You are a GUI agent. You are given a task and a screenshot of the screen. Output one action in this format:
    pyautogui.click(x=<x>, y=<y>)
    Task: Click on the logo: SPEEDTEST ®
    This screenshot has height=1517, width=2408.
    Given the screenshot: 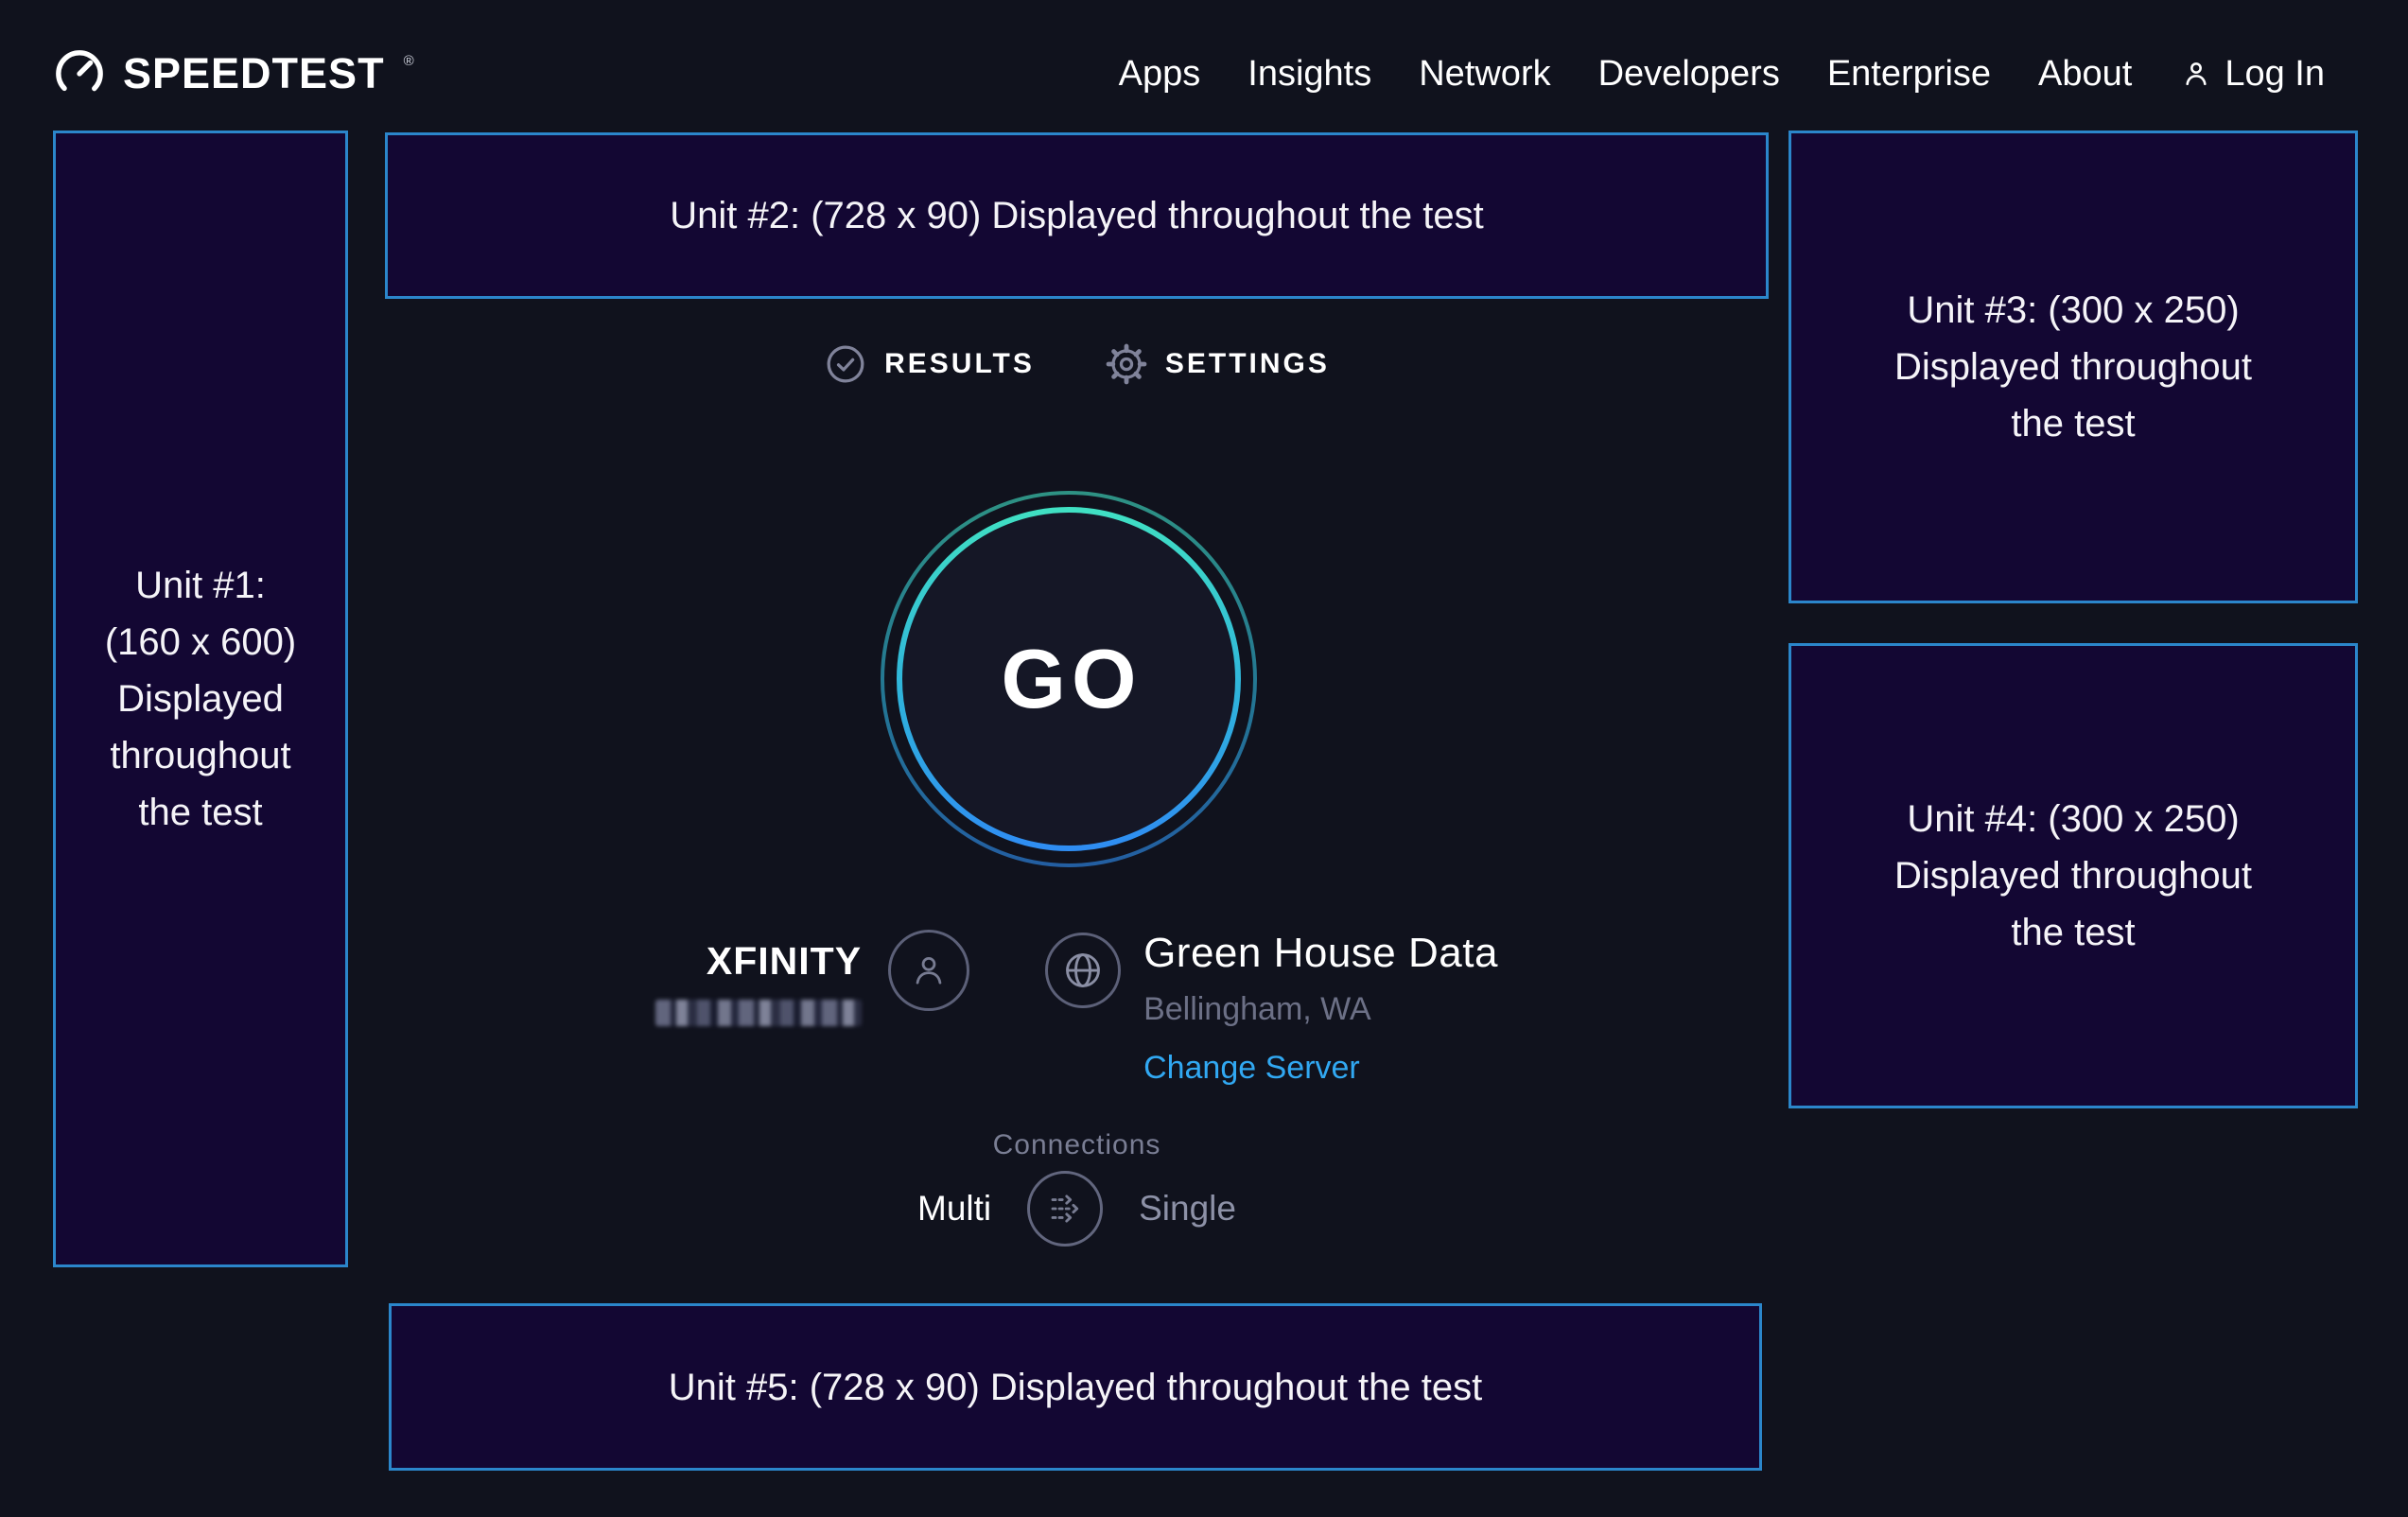 What is the action you would take?
    pyautogui.click(x=234, y=73)
    